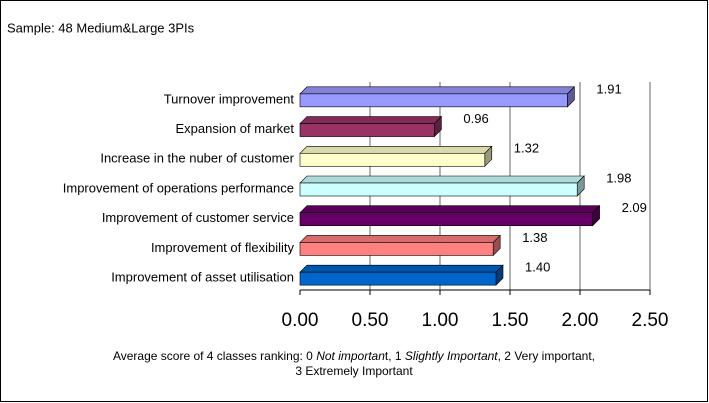 The height and width of the screenshot is (403, 709). What do you see at coordinates (370, 320) in the screenshot?
I see `x-tick-label: 0.50` at bounding box center [370, 320].